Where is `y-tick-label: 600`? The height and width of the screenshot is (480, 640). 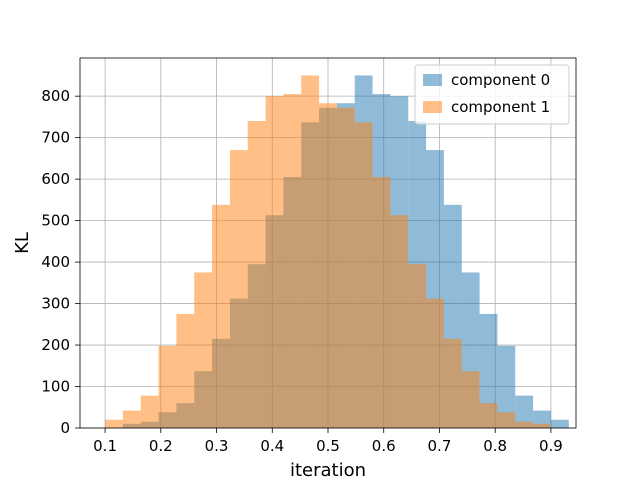 y-tick-label: 600 is located at coordinates (55, 179).